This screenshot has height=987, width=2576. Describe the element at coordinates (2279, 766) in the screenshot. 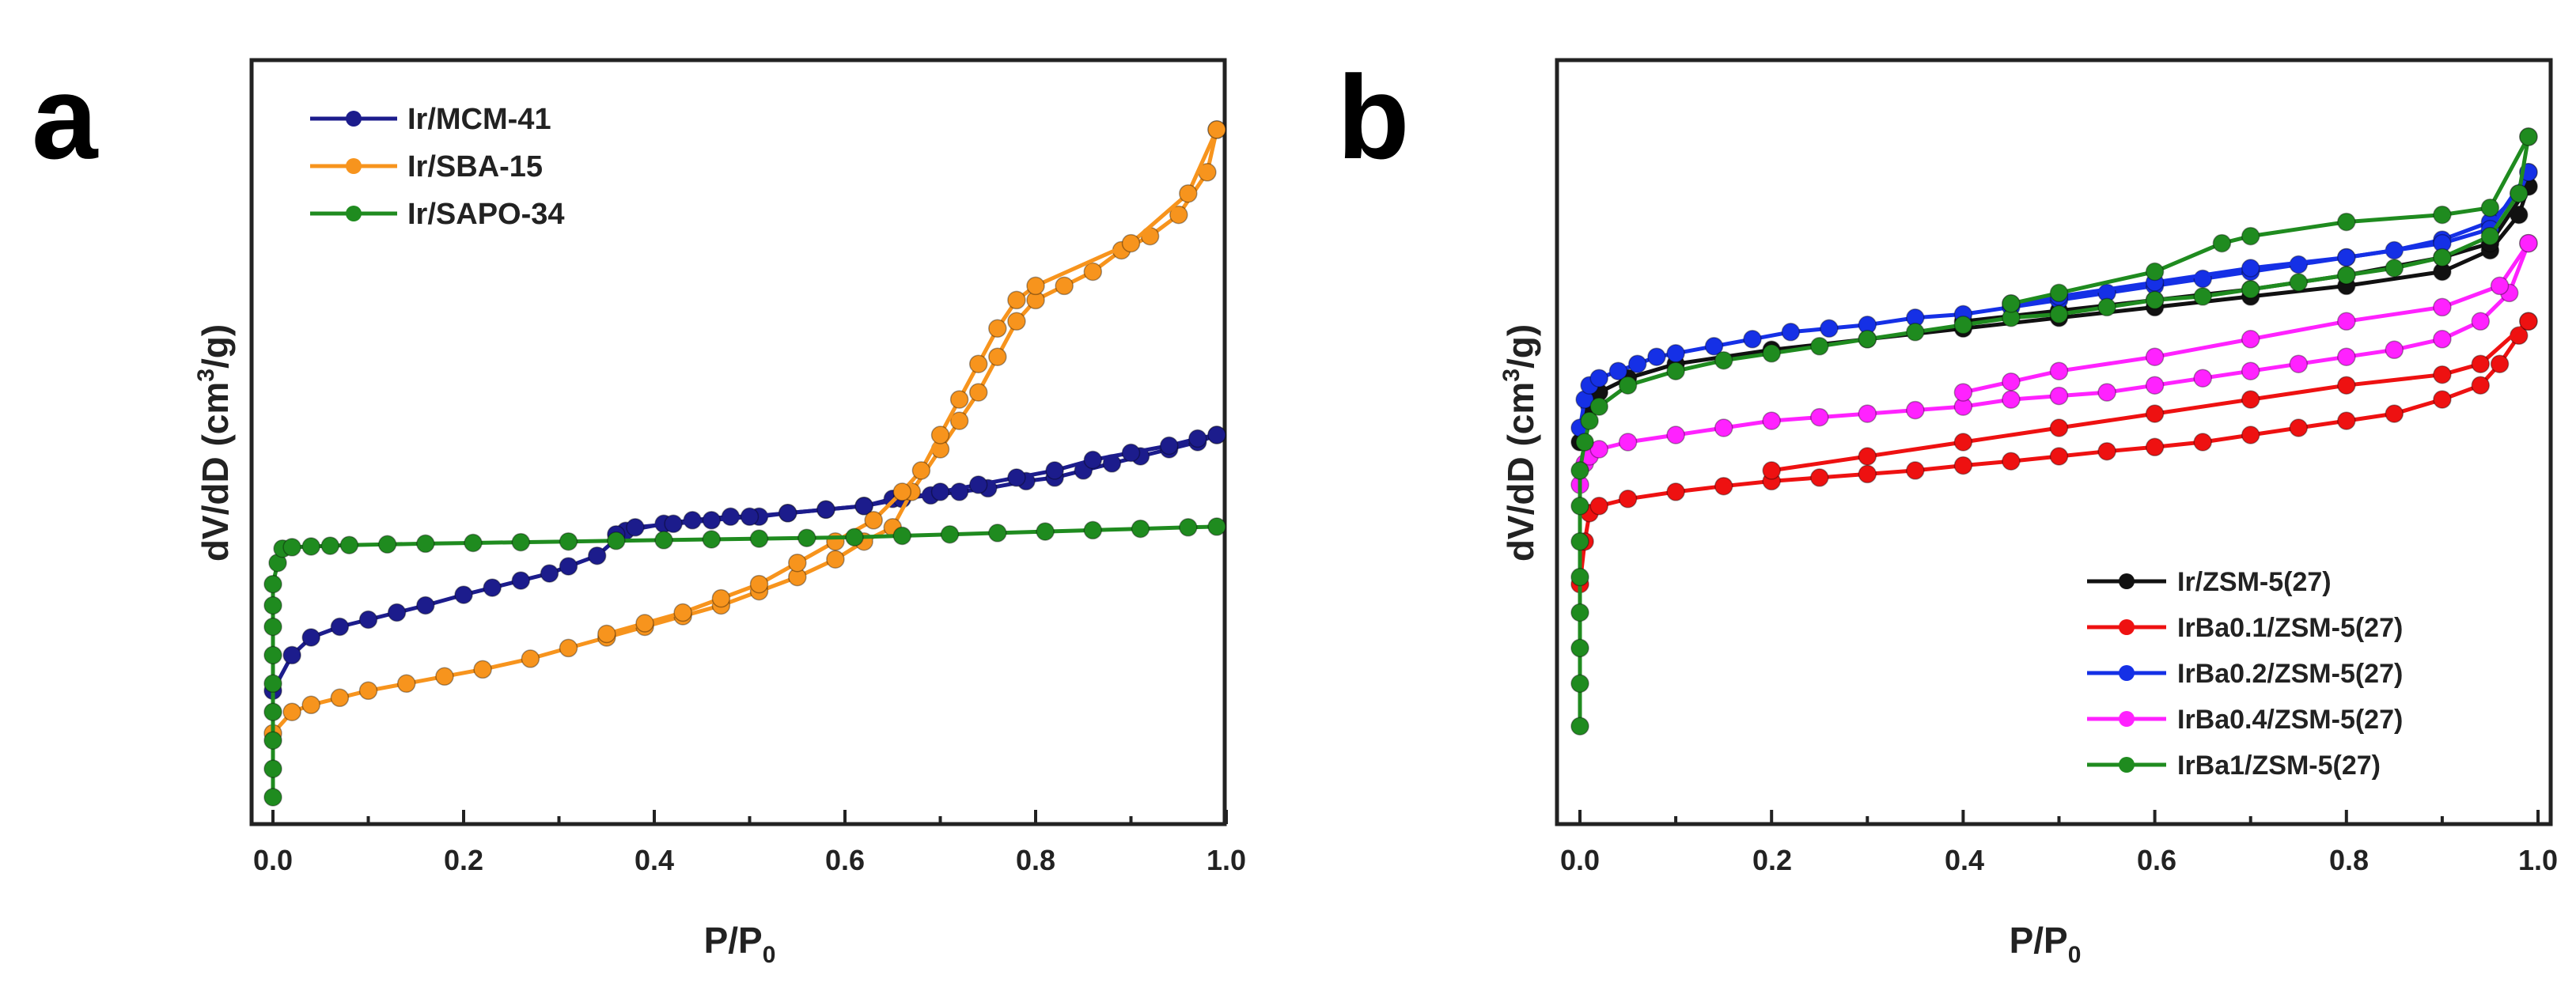

I see `legend-label: IrBa1/ZSM-5(27)` at that location.